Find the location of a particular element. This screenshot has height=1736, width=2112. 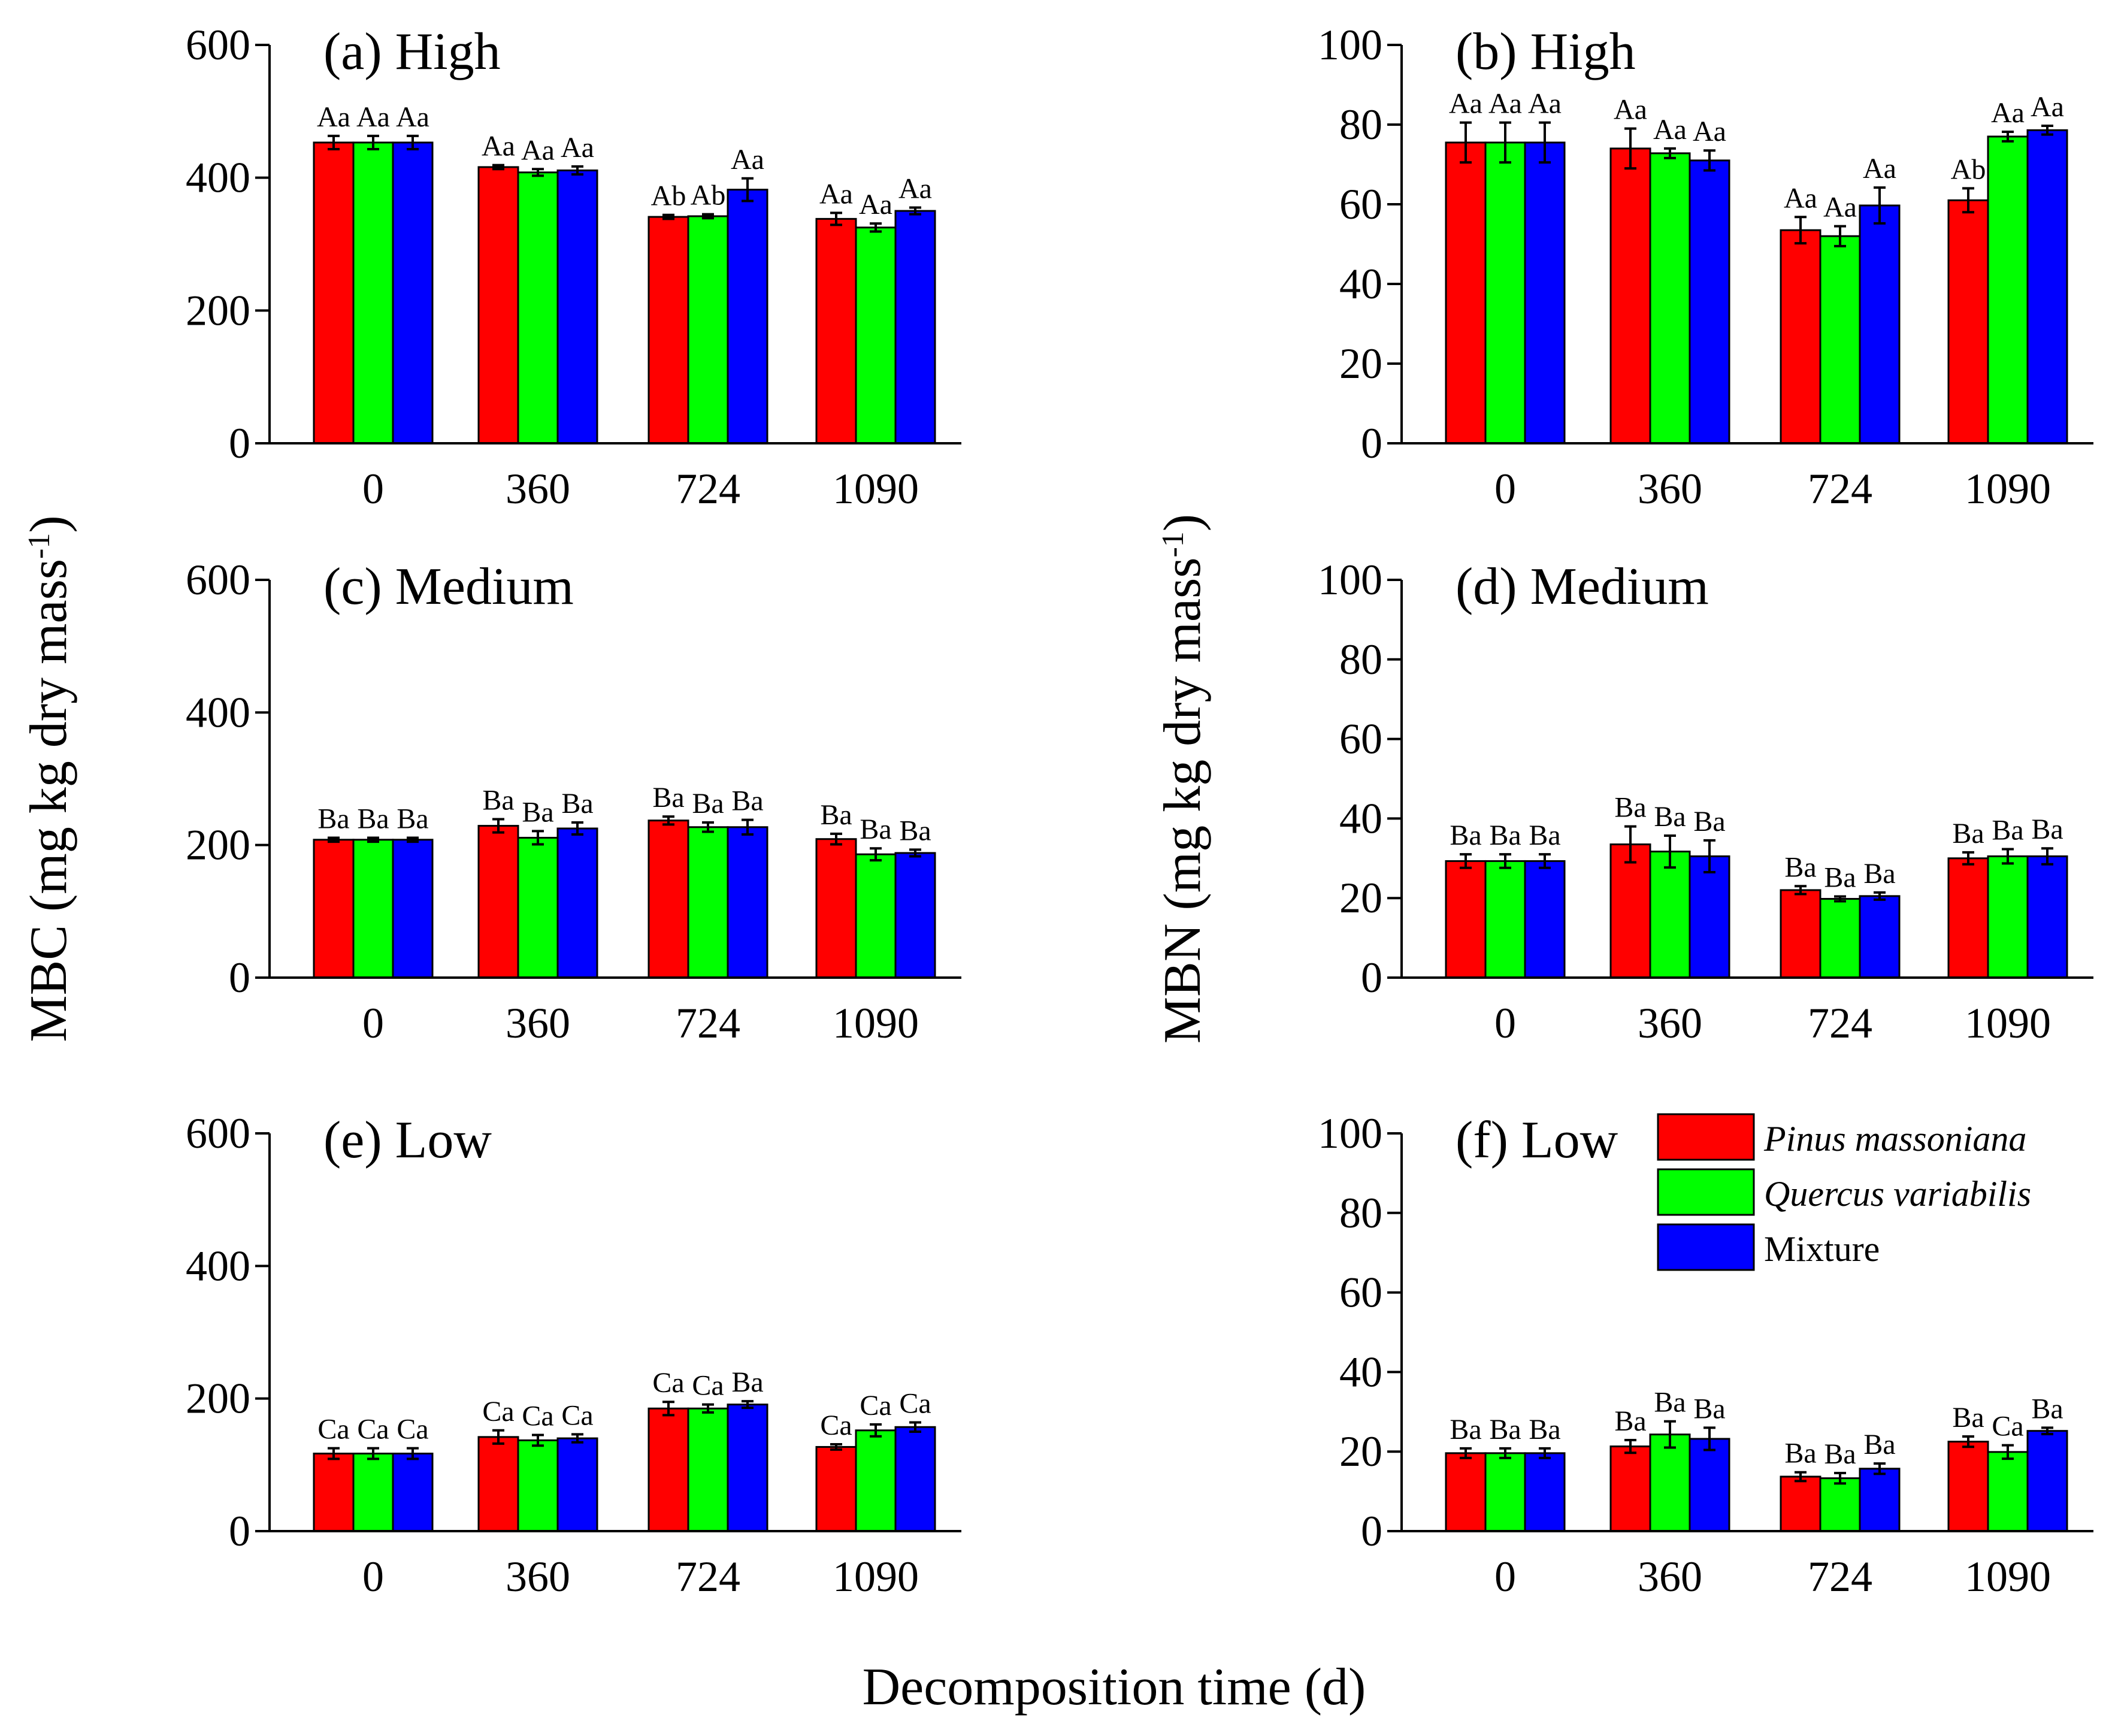

error-bar-f-t360-s1 is located at coordinates (1670, 1434).